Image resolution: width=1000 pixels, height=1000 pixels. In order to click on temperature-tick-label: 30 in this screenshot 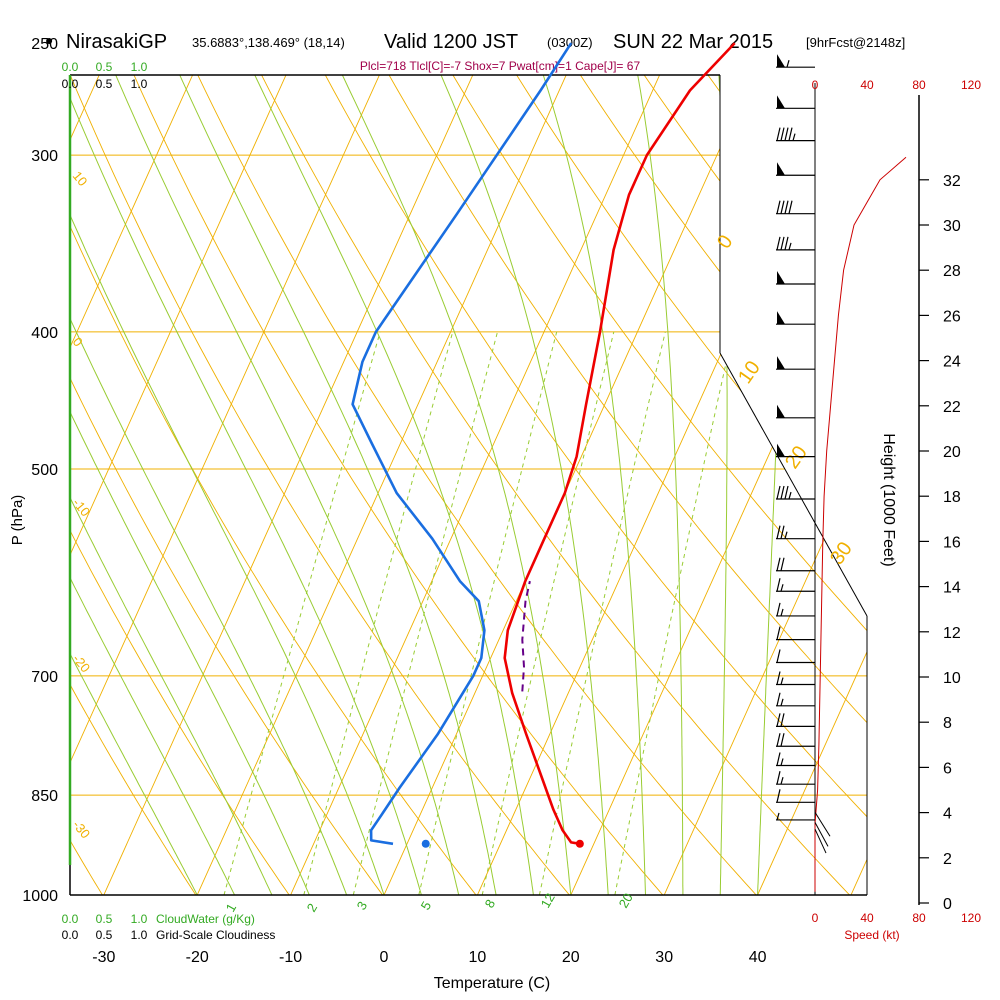, I will do `click(664, 957)`.